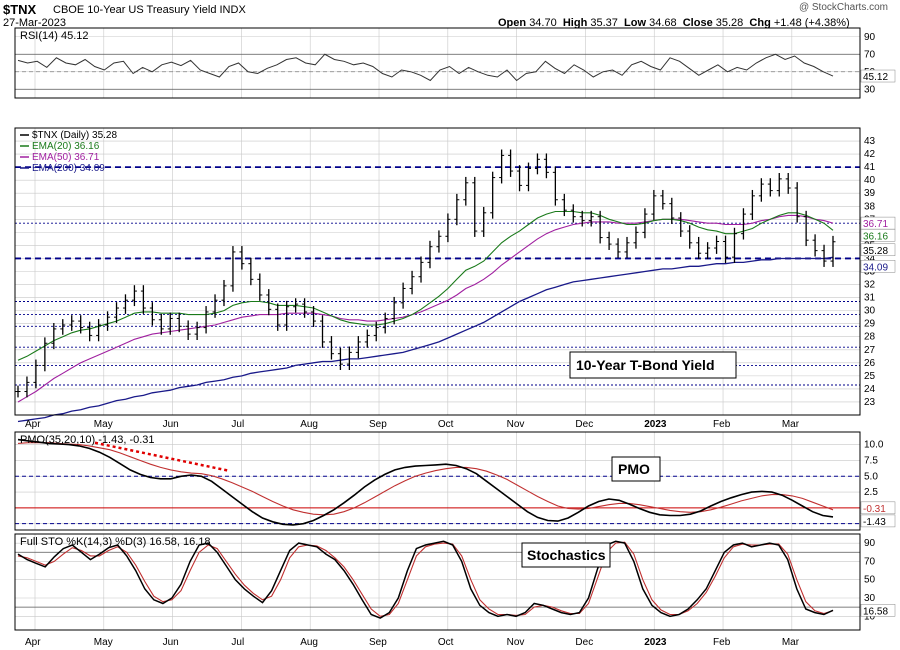  What do you see at coordinates (604, 23) in the screenshot?
I see `high-value: 35.37` at bounding box center [604, 23].